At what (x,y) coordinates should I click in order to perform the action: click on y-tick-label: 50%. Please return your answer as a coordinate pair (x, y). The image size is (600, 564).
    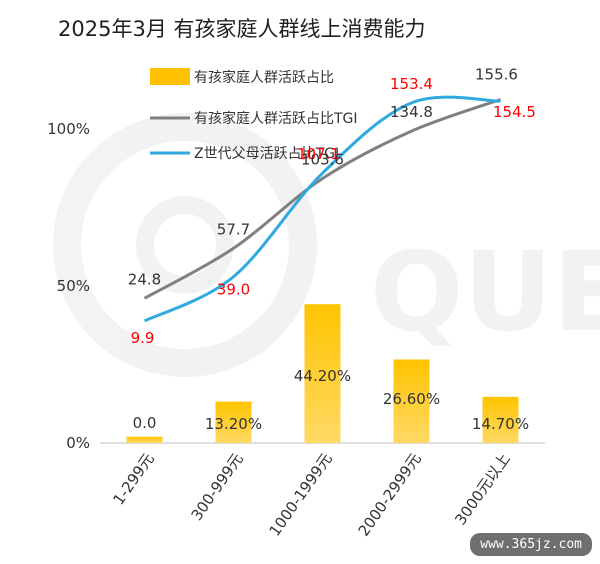
    Looking at the image, I should click on (73, 286).